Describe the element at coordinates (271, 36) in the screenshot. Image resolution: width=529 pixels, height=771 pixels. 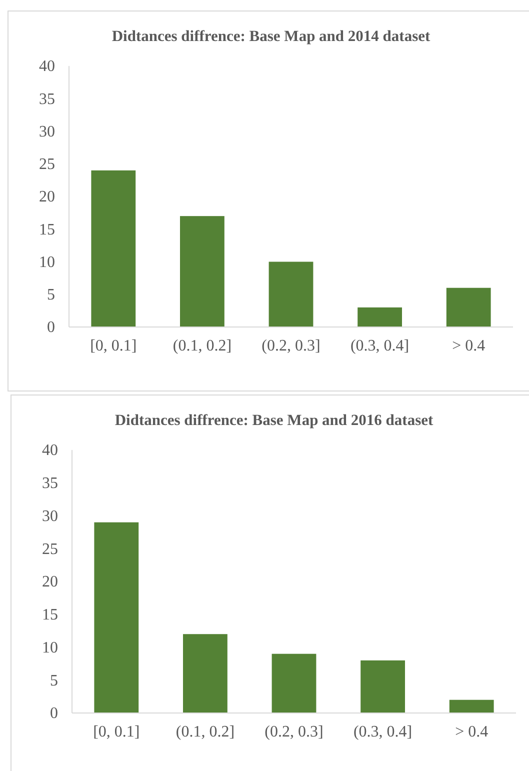
I see `chart-title: Didtances diffrence: Base Map and 2014 dataset` at that location.